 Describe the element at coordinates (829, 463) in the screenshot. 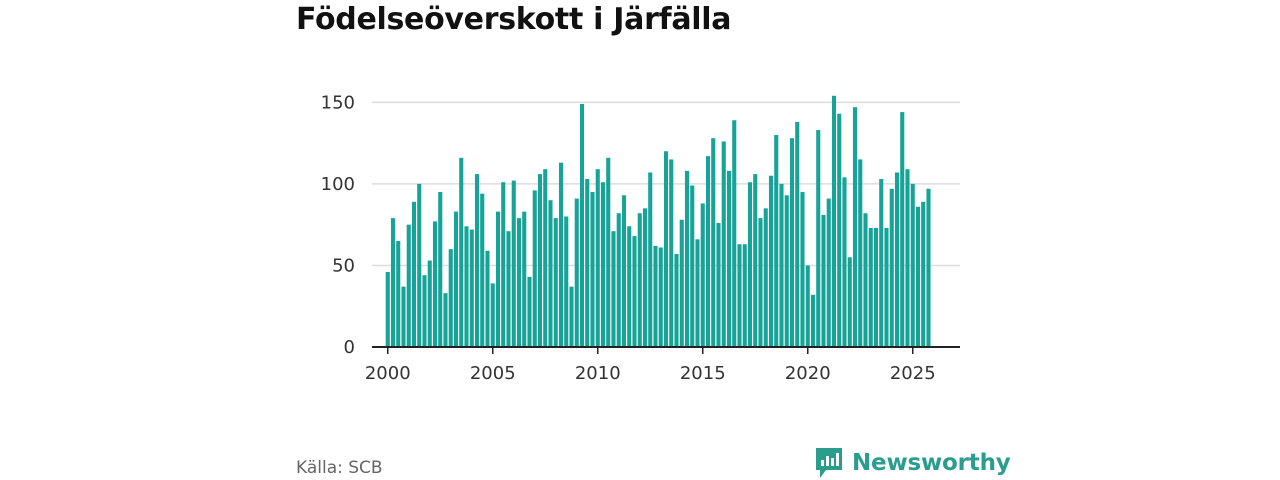

I see `newsworthy-logo-icon` at that location.